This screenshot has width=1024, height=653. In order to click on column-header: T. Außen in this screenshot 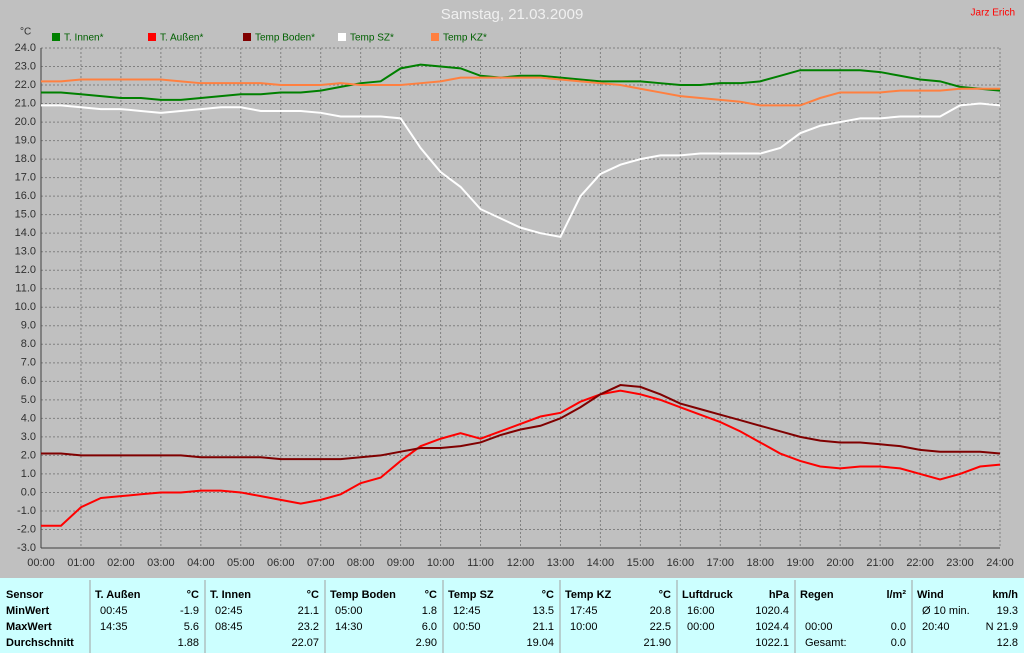, I will do `click(118, 595)`.